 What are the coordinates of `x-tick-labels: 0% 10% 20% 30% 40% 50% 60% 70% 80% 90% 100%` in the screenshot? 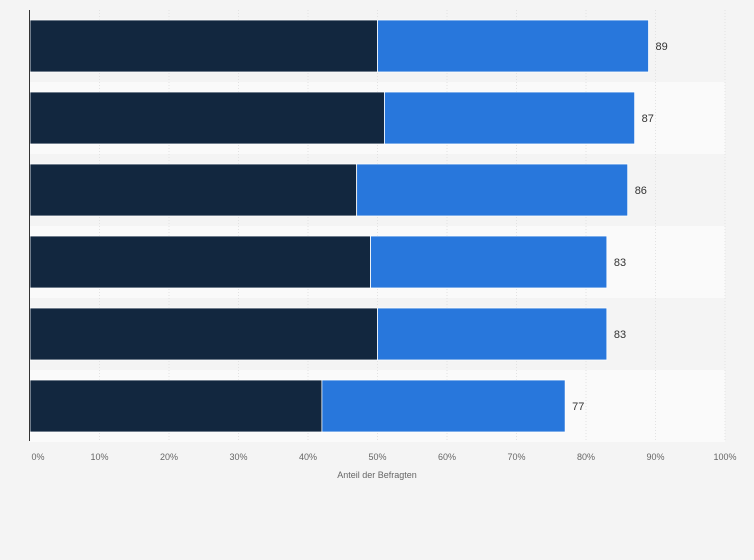 It's located at (383, 457).